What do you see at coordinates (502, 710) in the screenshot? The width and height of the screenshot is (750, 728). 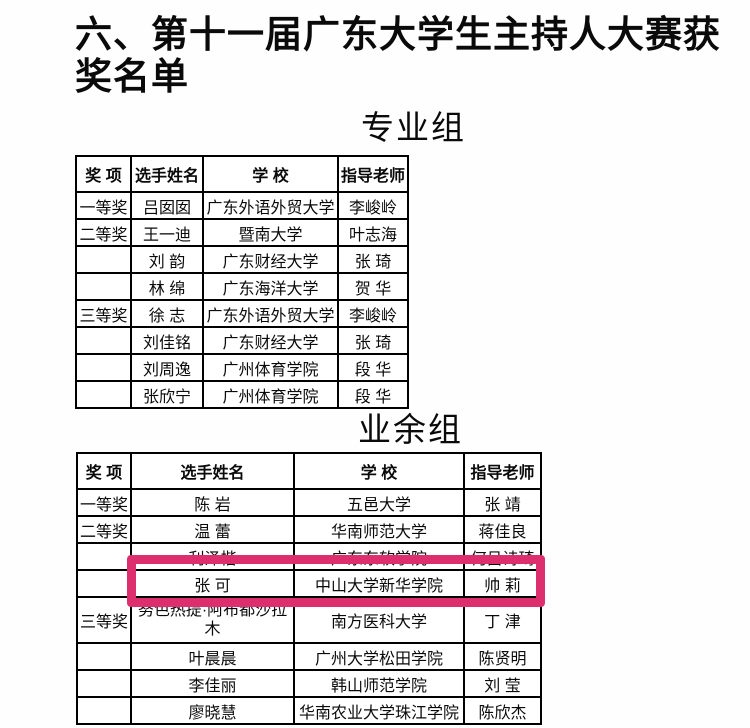 I see `teacher-cell: 陈欣杰` at bounding box center [502, 710].